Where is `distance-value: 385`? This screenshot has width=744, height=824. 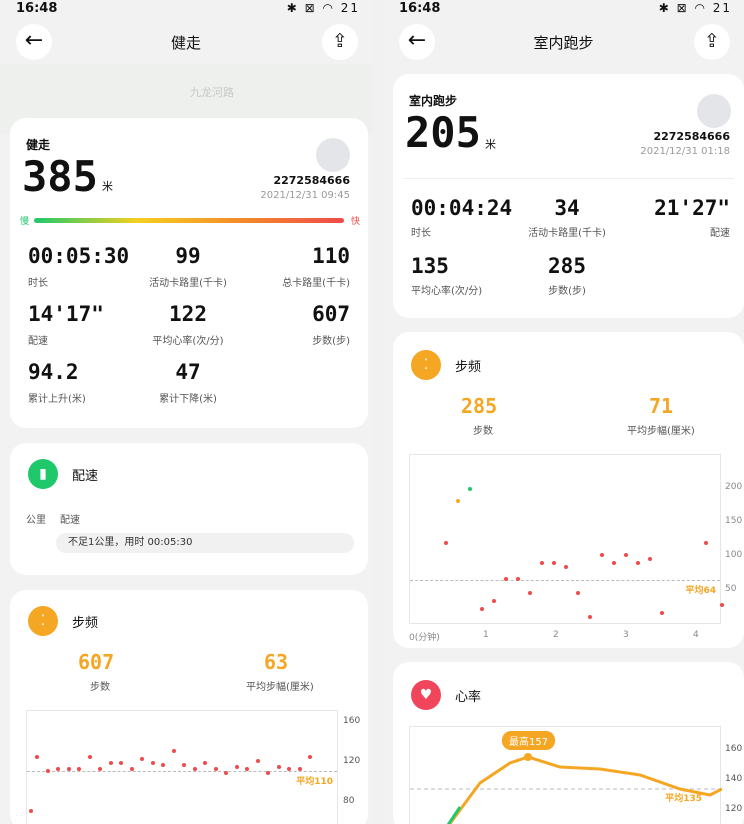
distance-value: 385 is located at coordinates (60, 176).